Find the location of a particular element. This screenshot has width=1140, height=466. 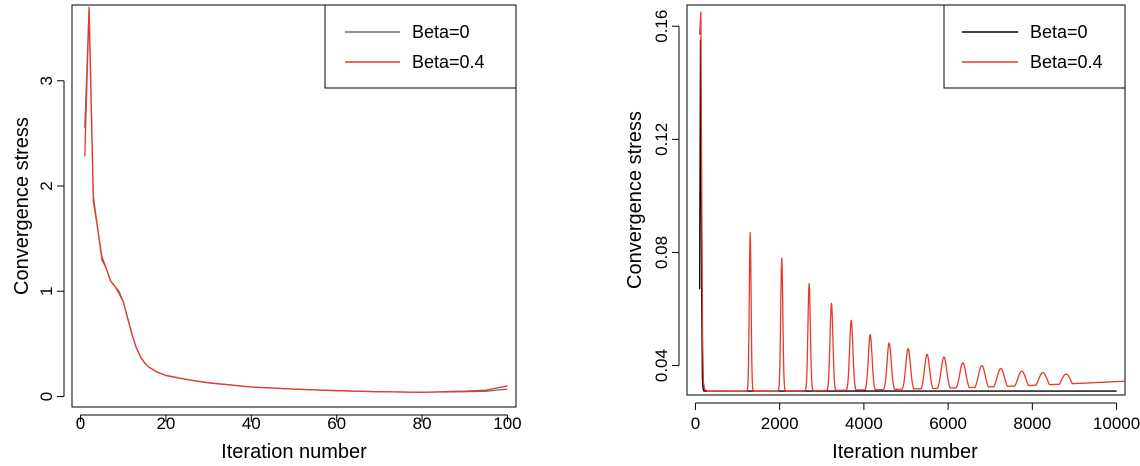

left-x-tick-label: 80 is located at coordinates (422, 423).